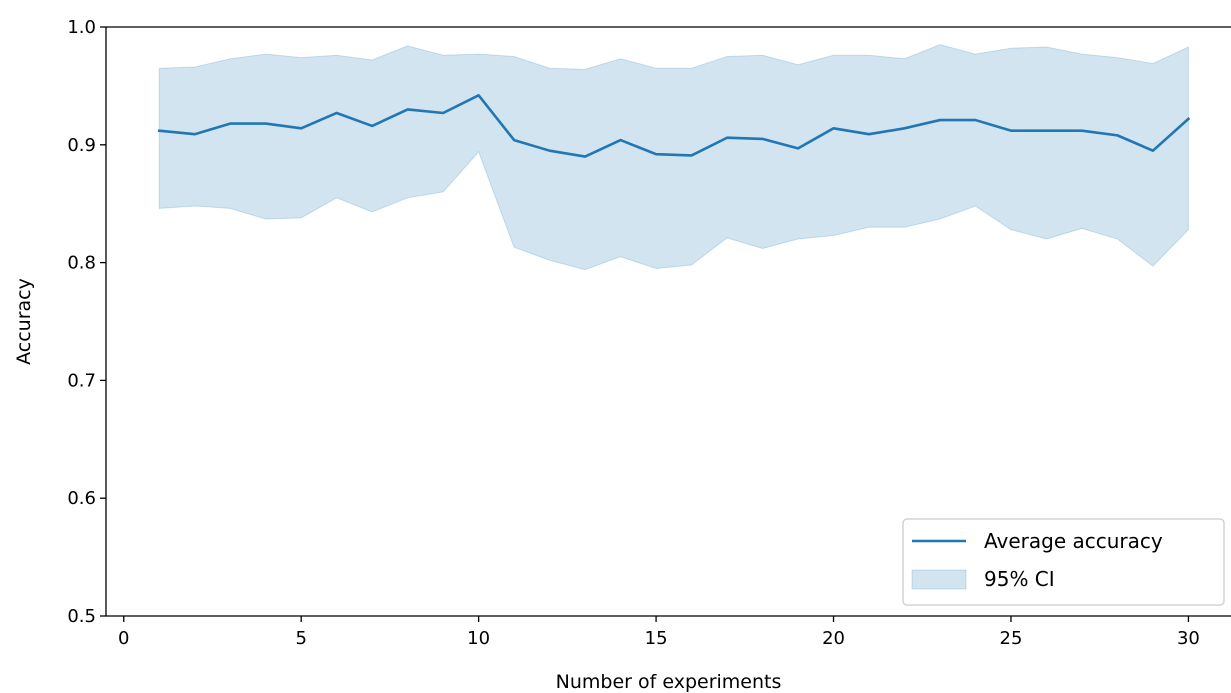 The image size is (1231, 693). Describe the element at coordinates (81, 616) in the screenshot. I see `y-tick-label: 0.5` at that location.